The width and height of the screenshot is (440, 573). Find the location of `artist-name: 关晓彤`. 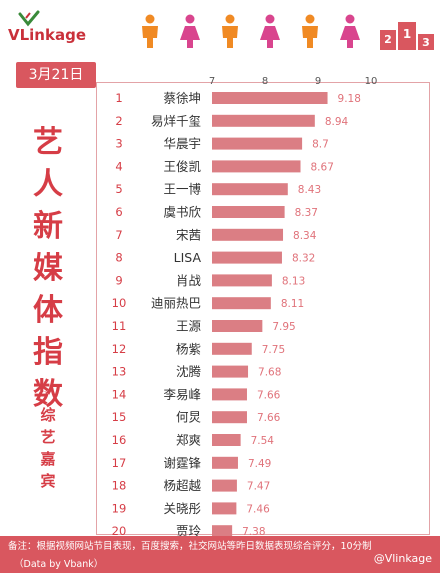

artist-name: 关晓彤 is located at coordinates (182, 508).